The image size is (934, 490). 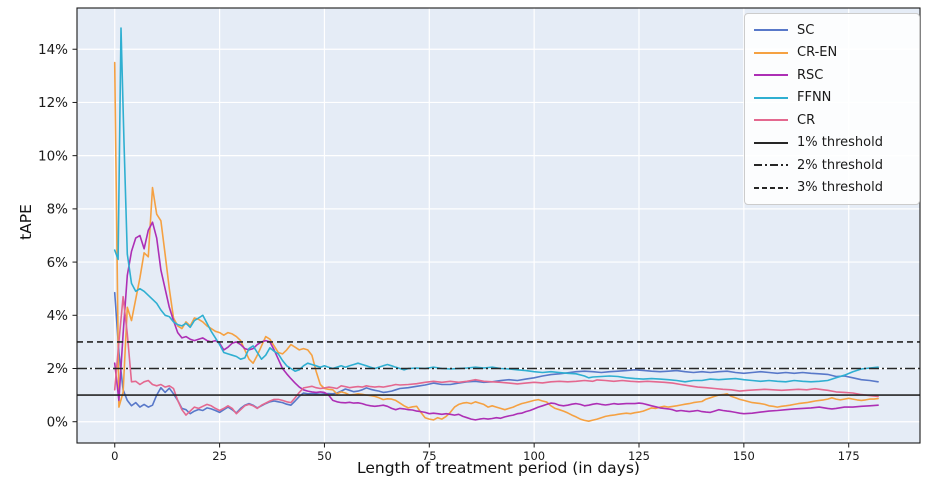 I want to click on y-tick-label: 4%, so click(x=58, y=316).